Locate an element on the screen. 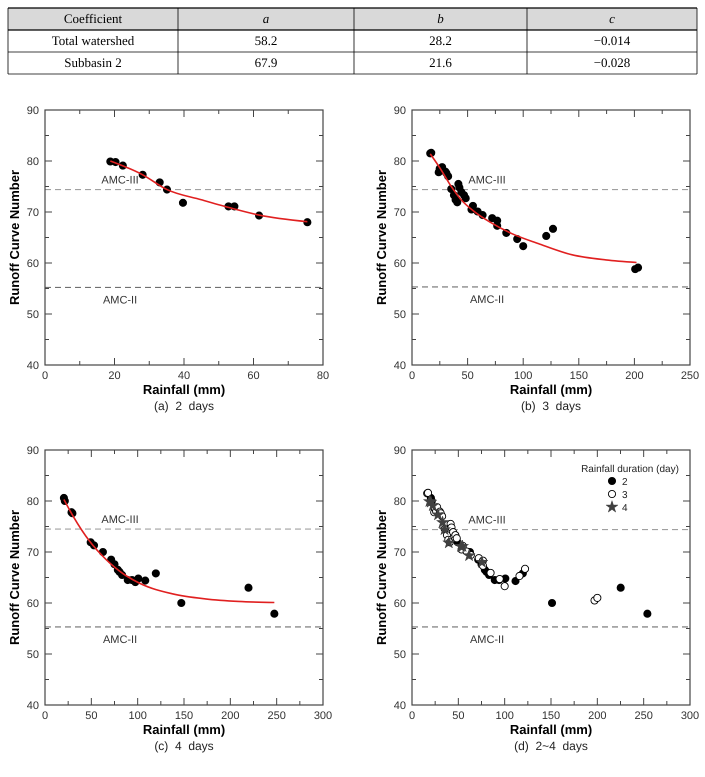  x-tick-label: 80 is located at coordinates (323, 376).